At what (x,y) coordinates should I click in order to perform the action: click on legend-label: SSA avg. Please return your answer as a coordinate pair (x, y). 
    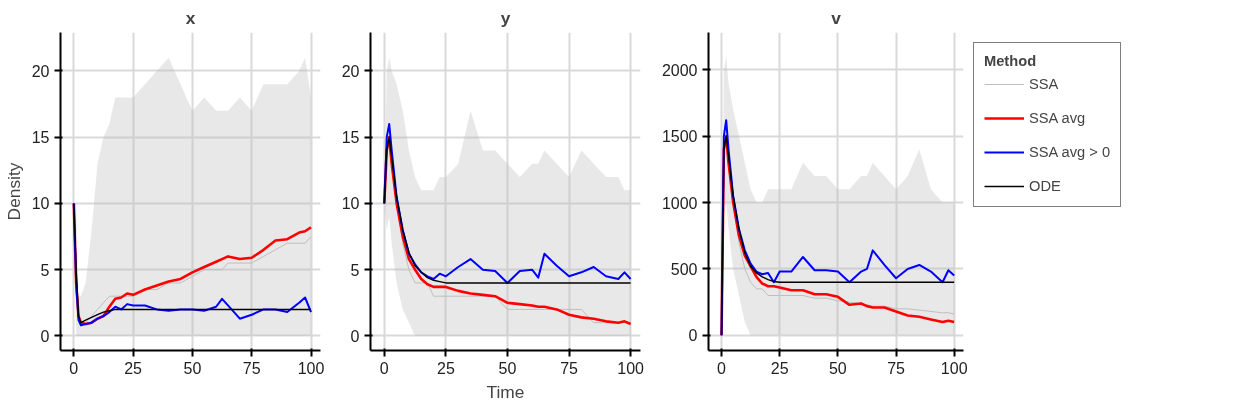
    Looking at the image, I should click on (1057, 118).